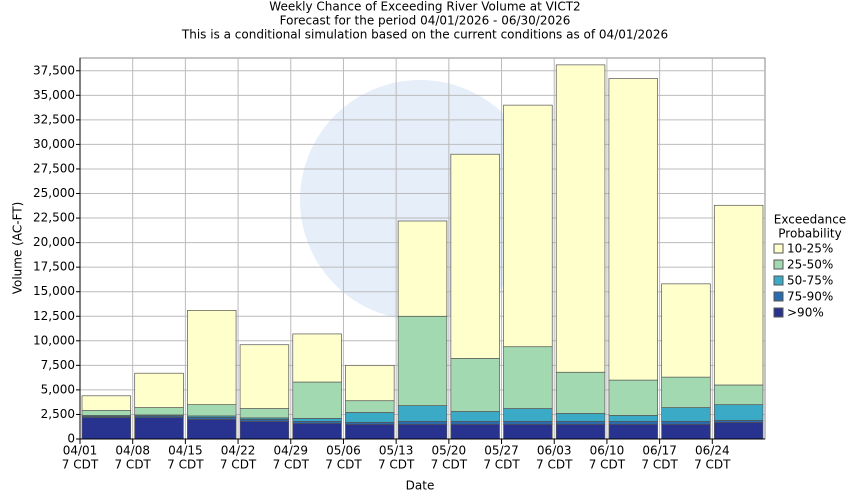  I want to click on y-tick-label: 17,500, so click(54, 267).